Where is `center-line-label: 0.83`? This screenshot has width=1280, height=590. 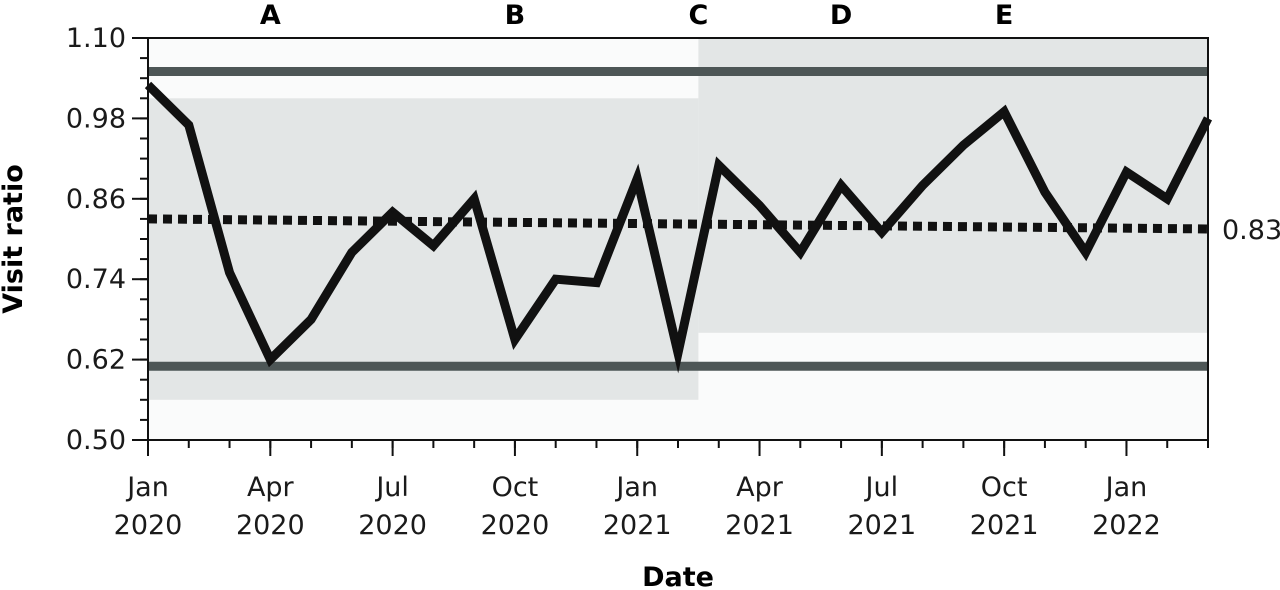
center-line-label: 0.83 is located at coordinates (1251, 230).